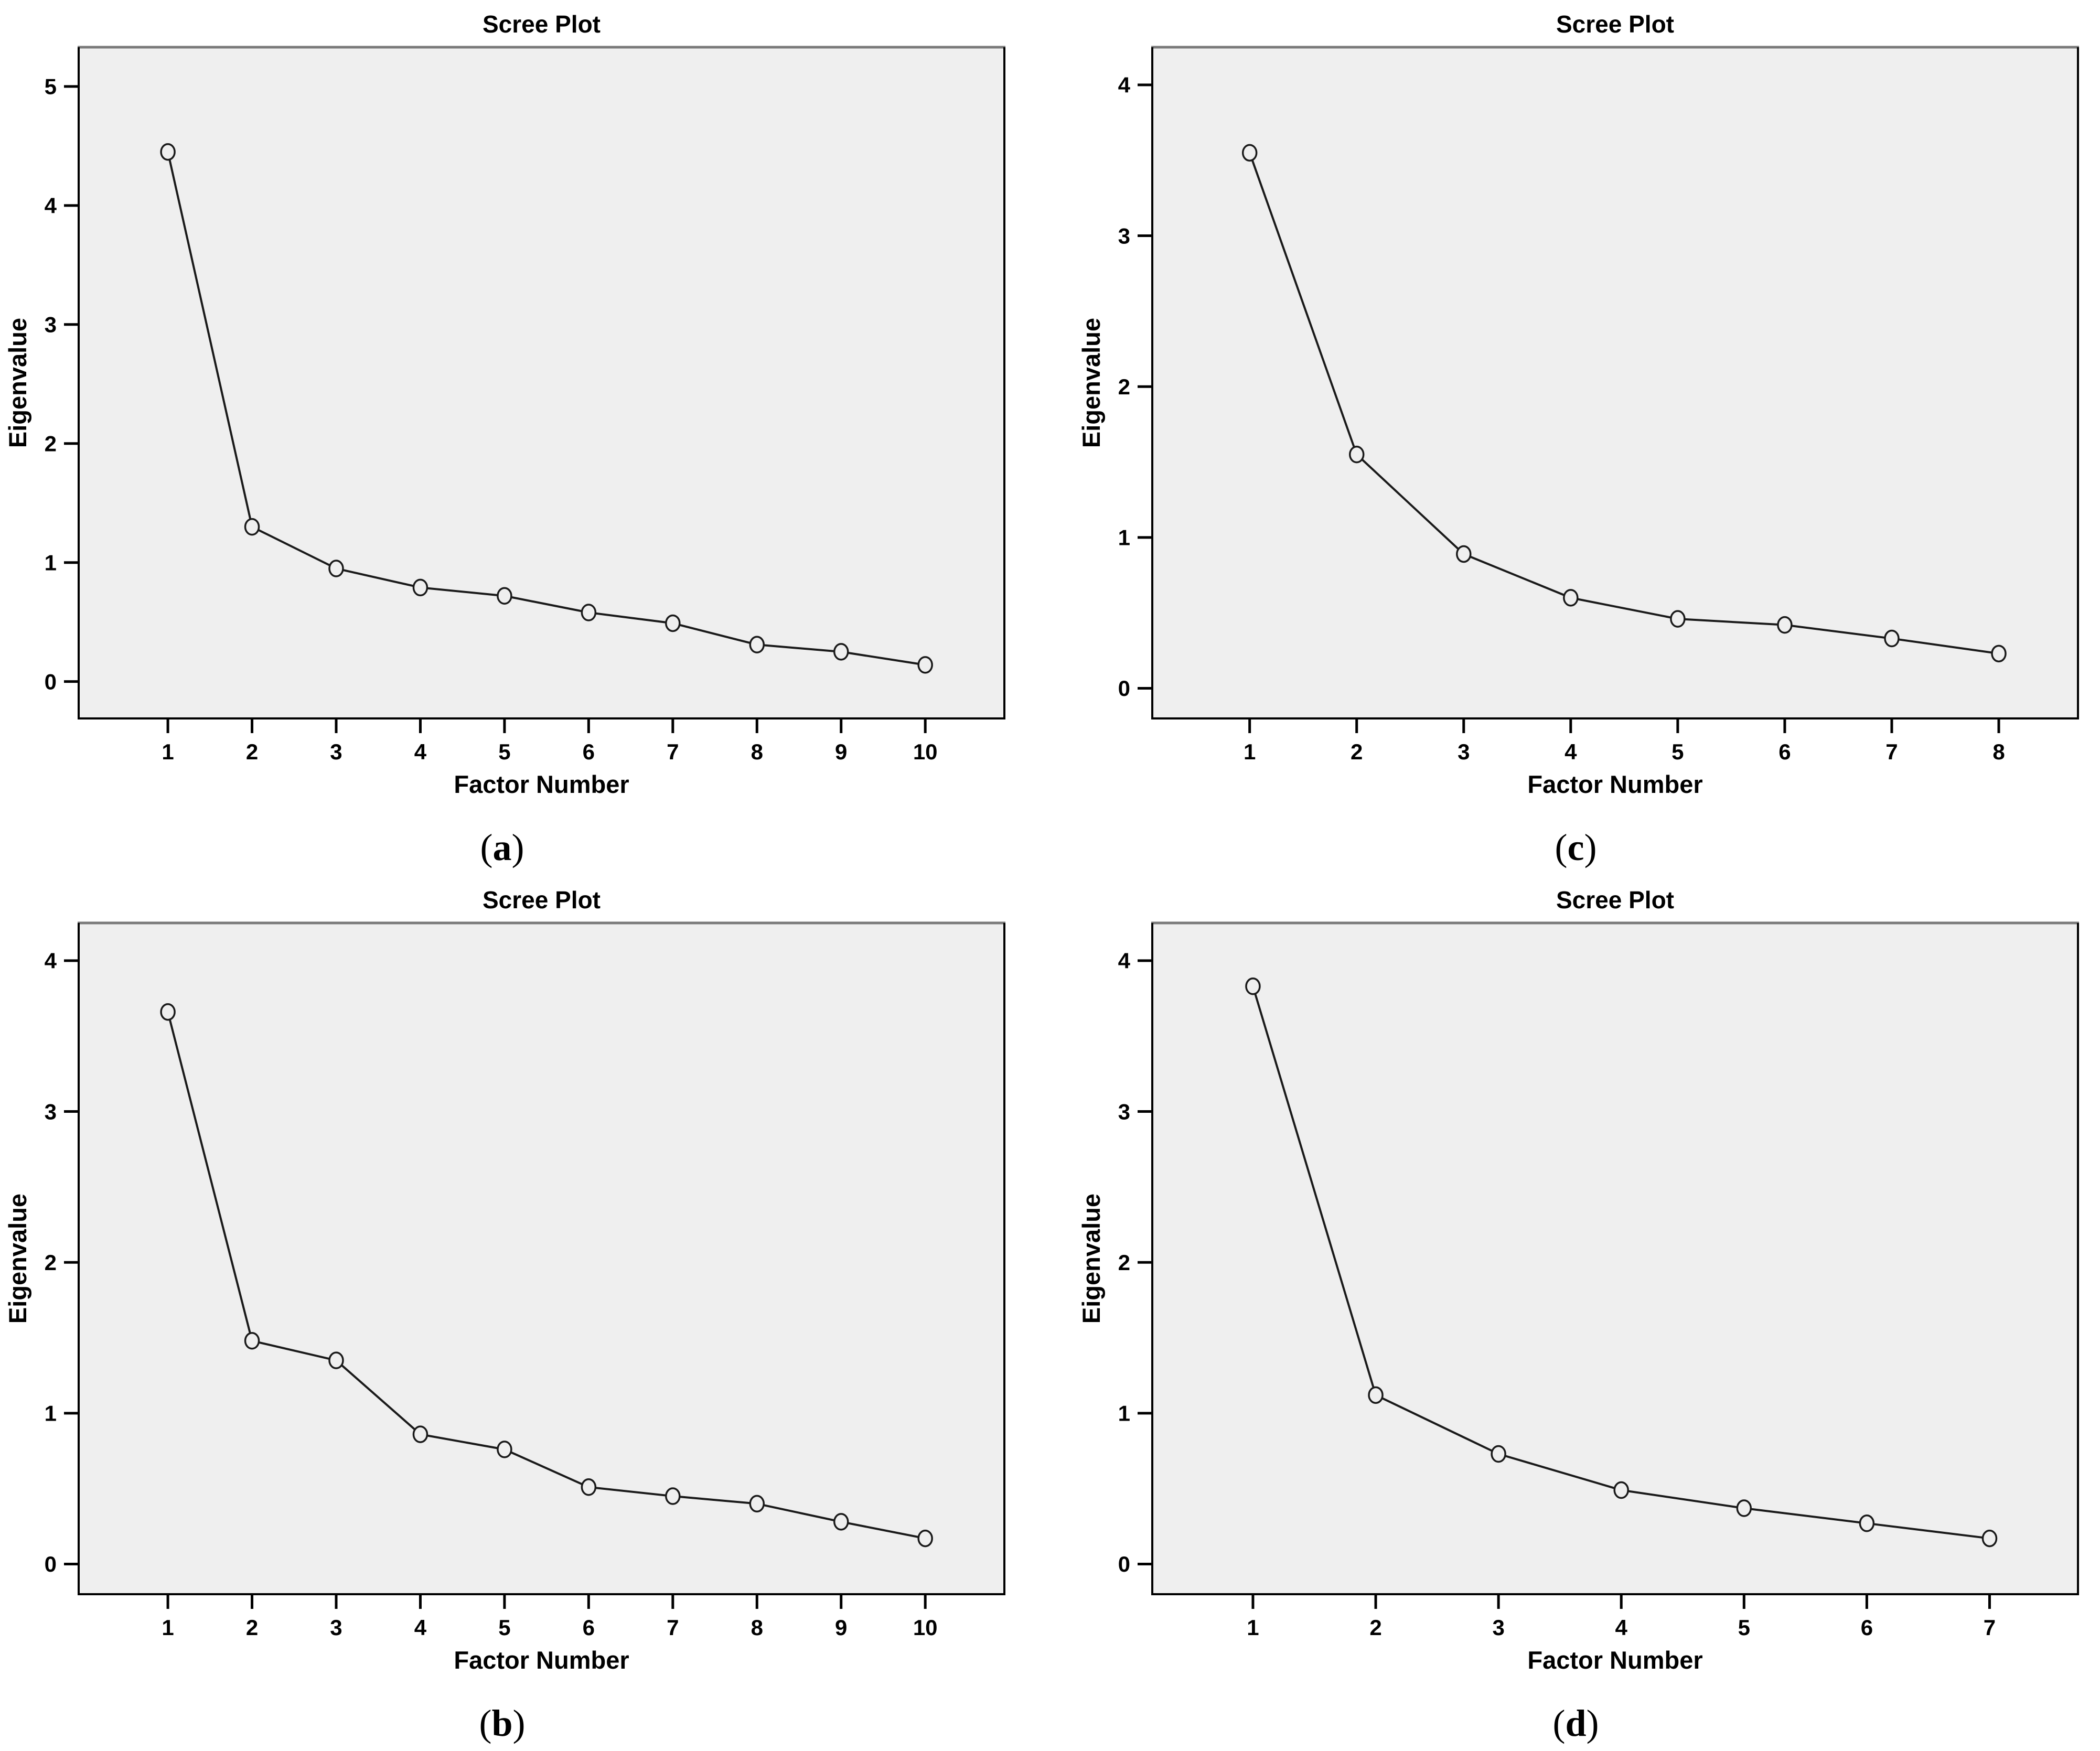  I want to click on y-tick-label: 5, so click(51, 87).